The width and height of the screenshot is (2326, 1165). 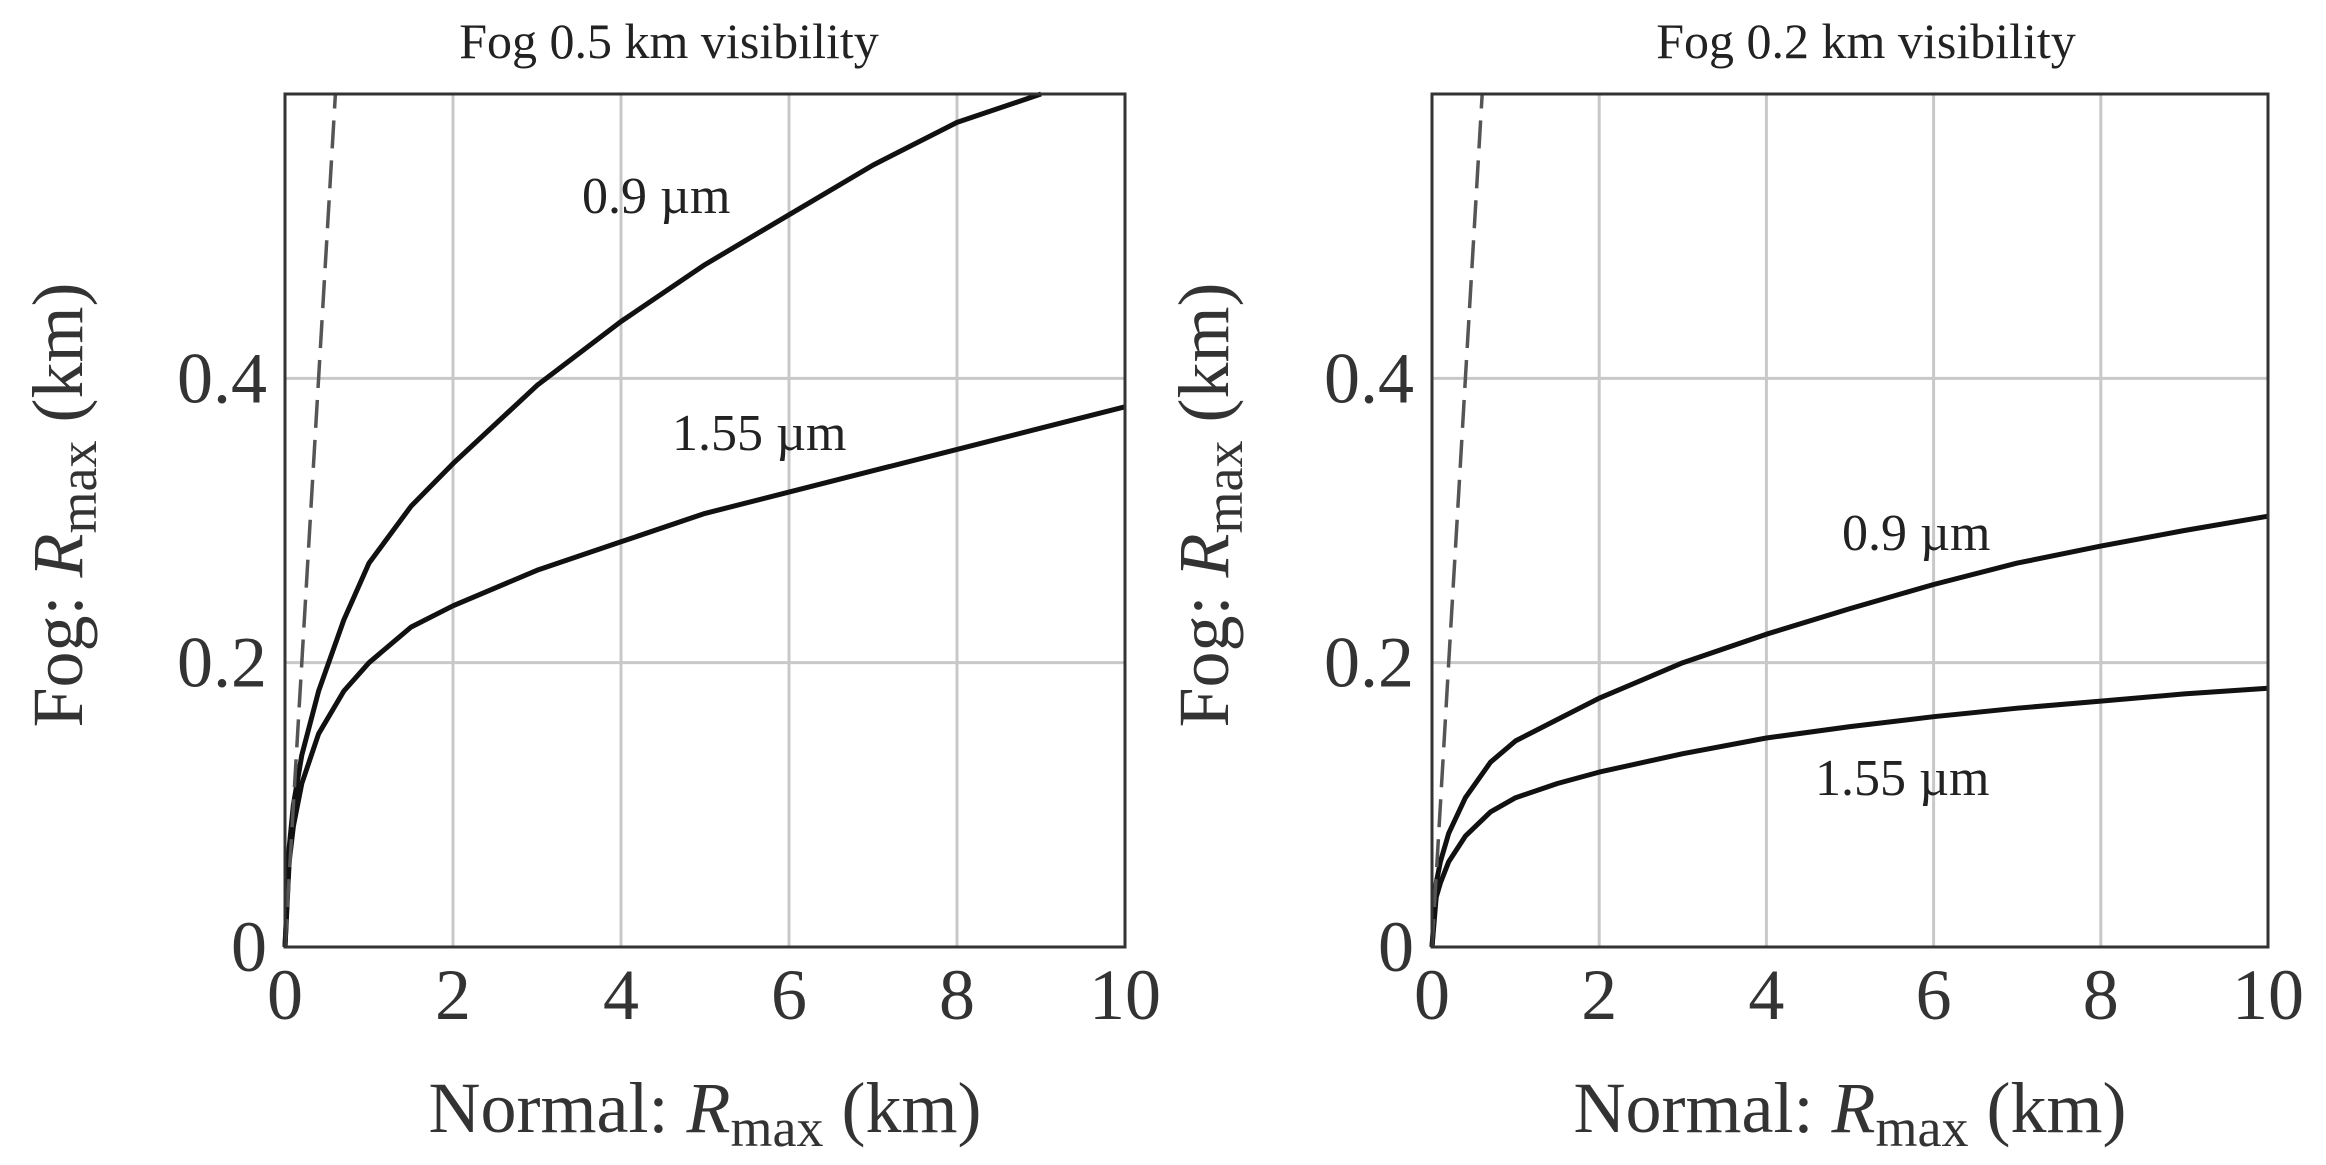 What do you see at coordinates (1849, 816) in the screenshot?
I see `series-line-1.55-m` at bounding box center [1849, 816].